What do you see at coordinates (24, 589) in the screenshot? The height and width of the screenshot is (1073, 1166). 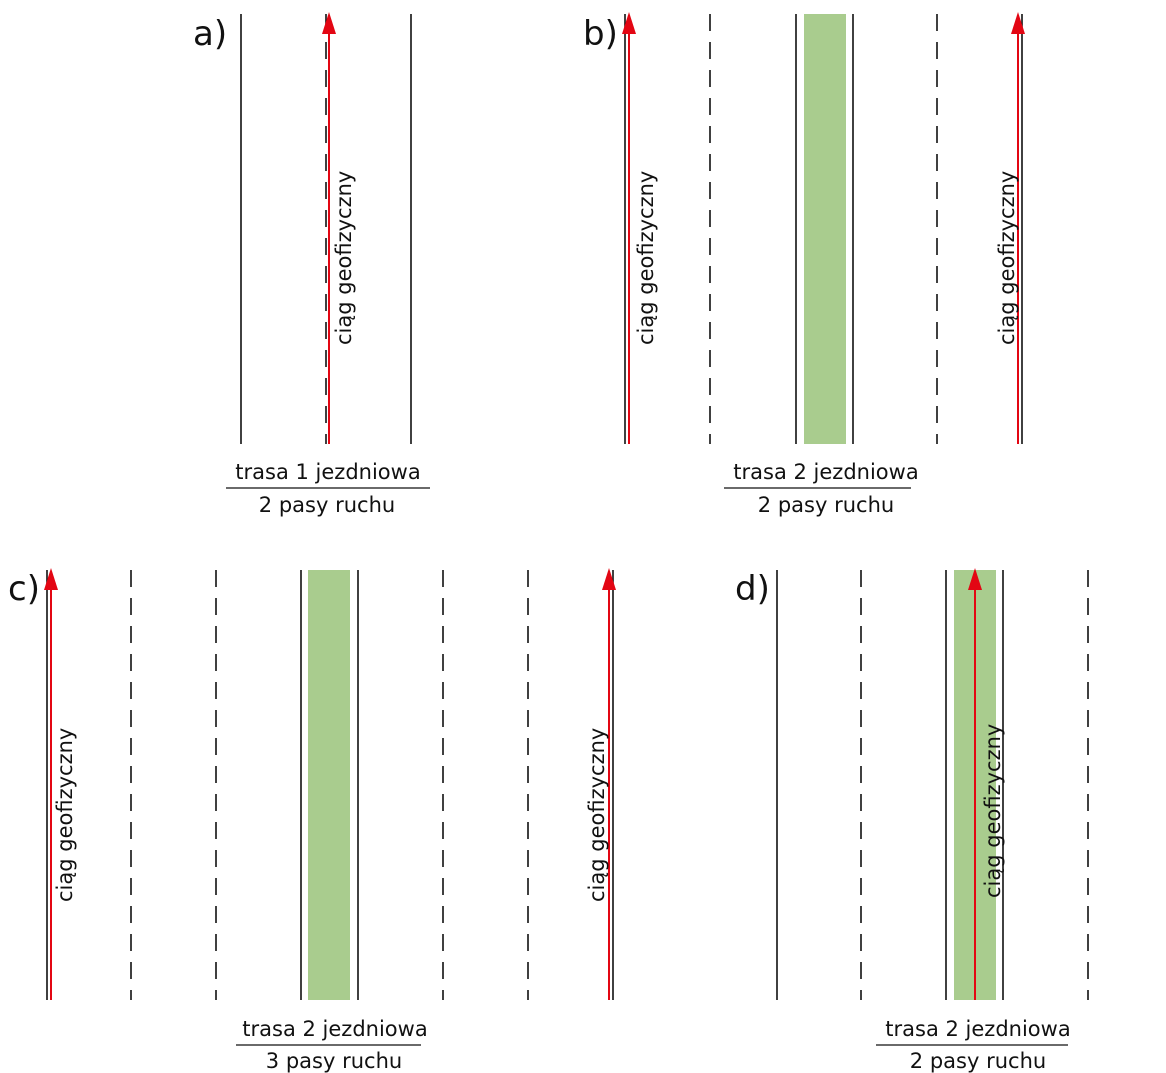 I see `panel-c-label: c)` at bounding box center [24, 589].